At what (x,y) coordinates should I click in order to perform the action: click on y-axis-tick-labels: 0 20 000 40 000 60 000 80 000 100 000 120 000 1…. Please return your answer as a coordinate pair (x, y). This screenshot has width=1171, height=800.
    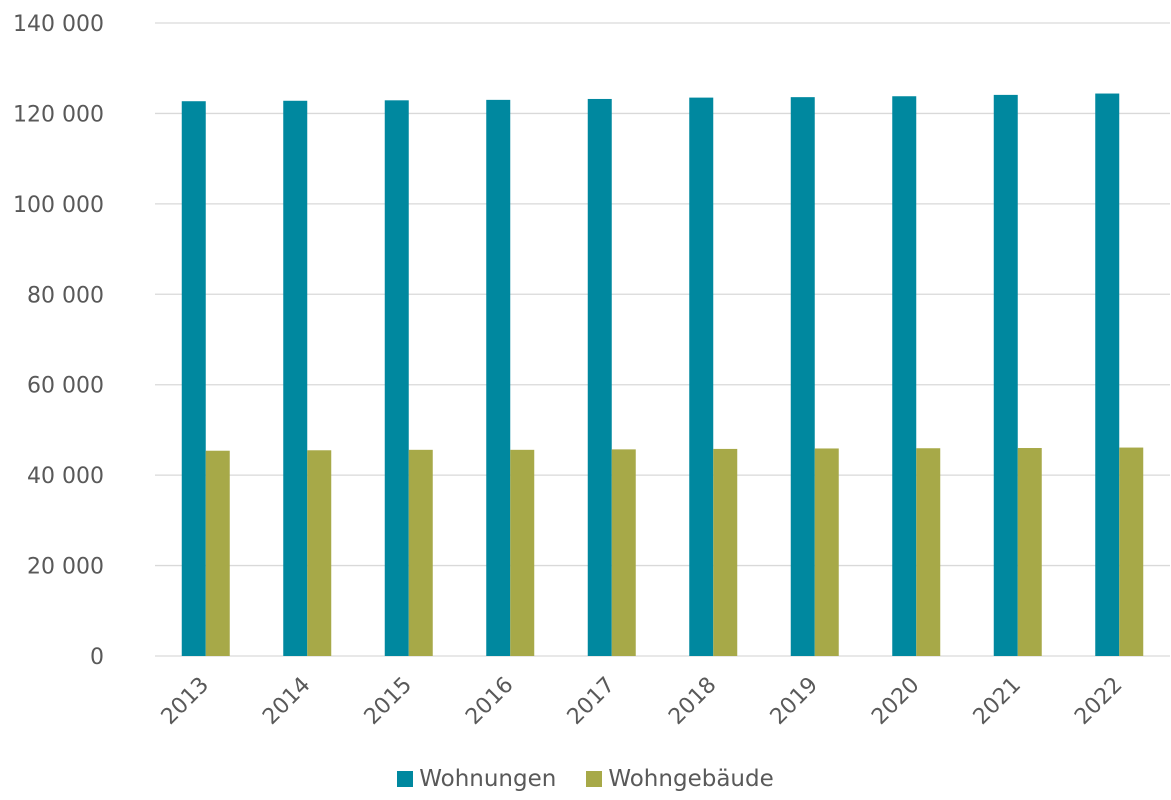
    Looking at the image, I should click on (58, 341).